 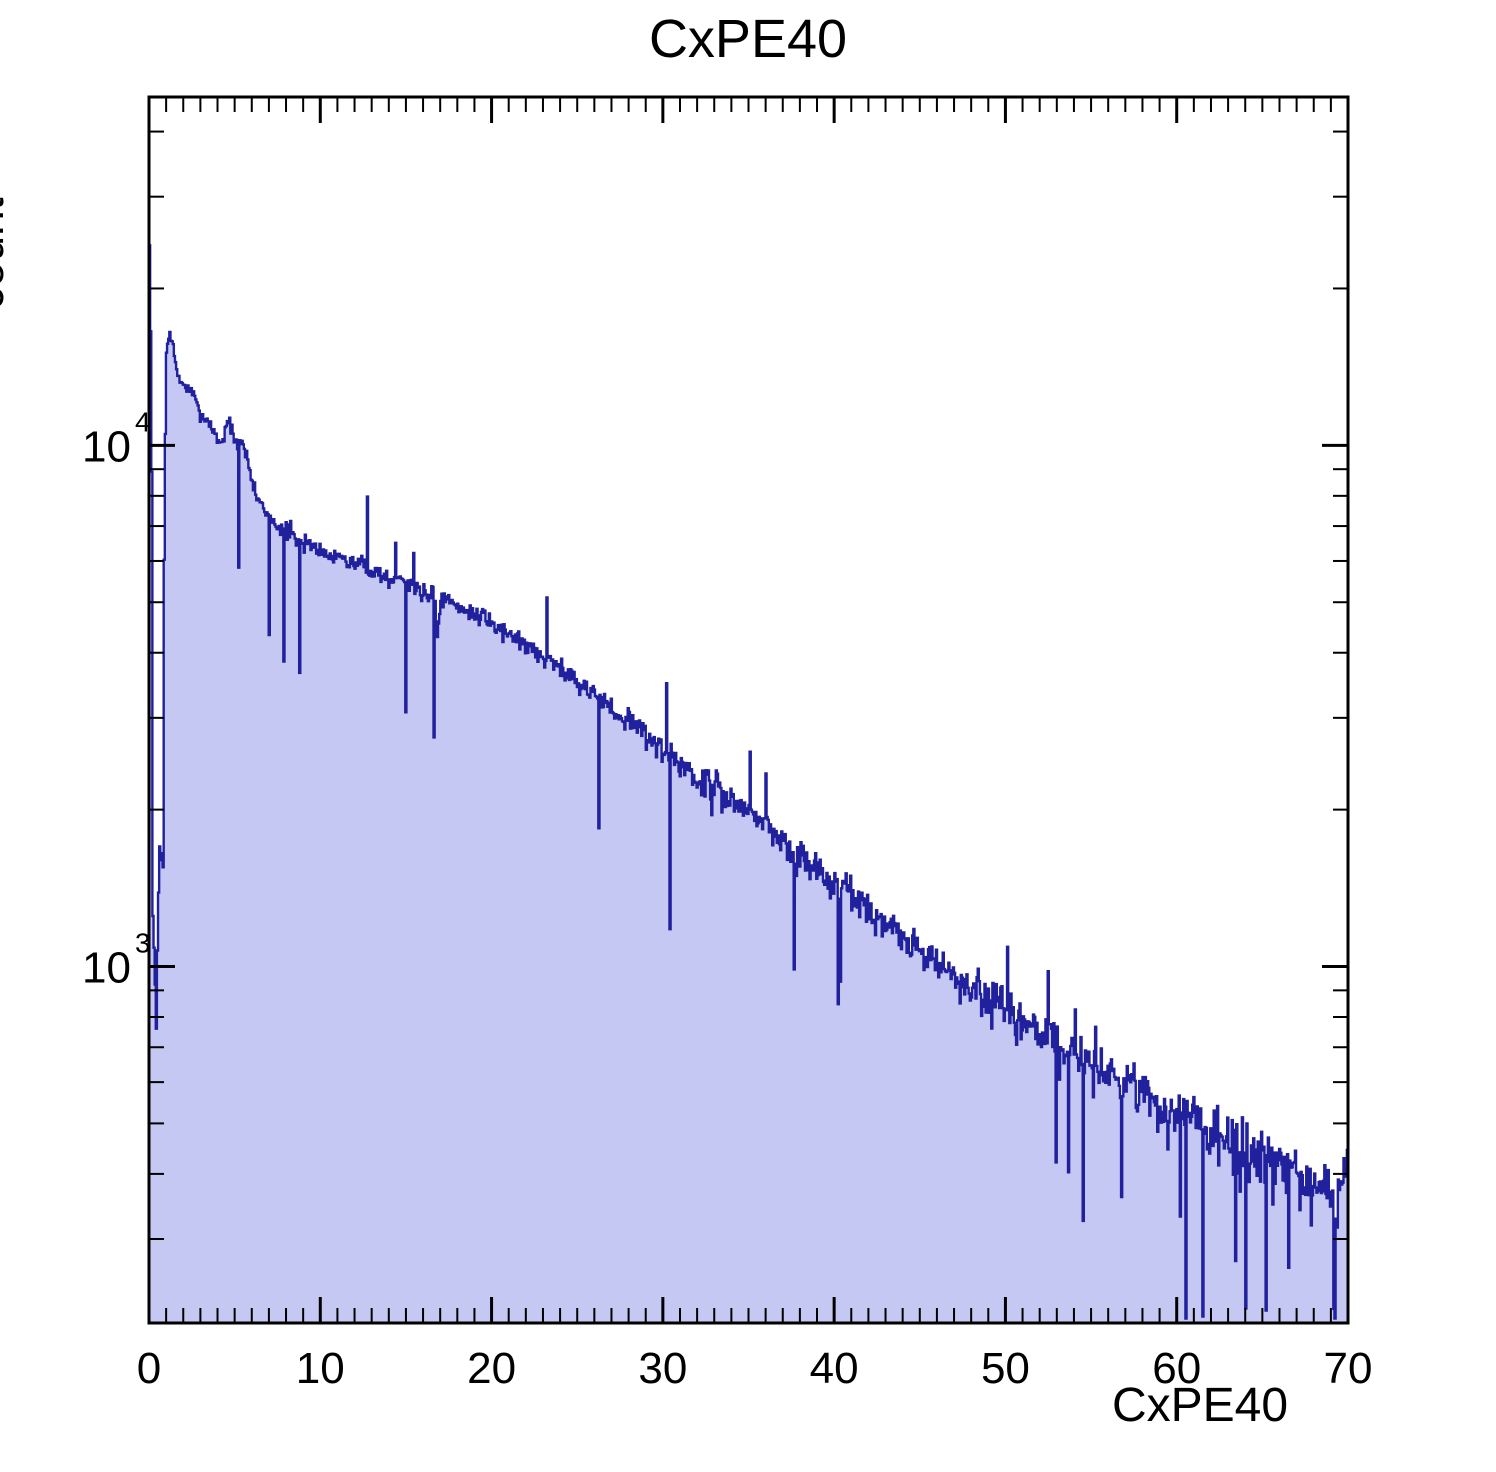 I want to click on chart-title: CxPE40, so click(x=748, y=39).